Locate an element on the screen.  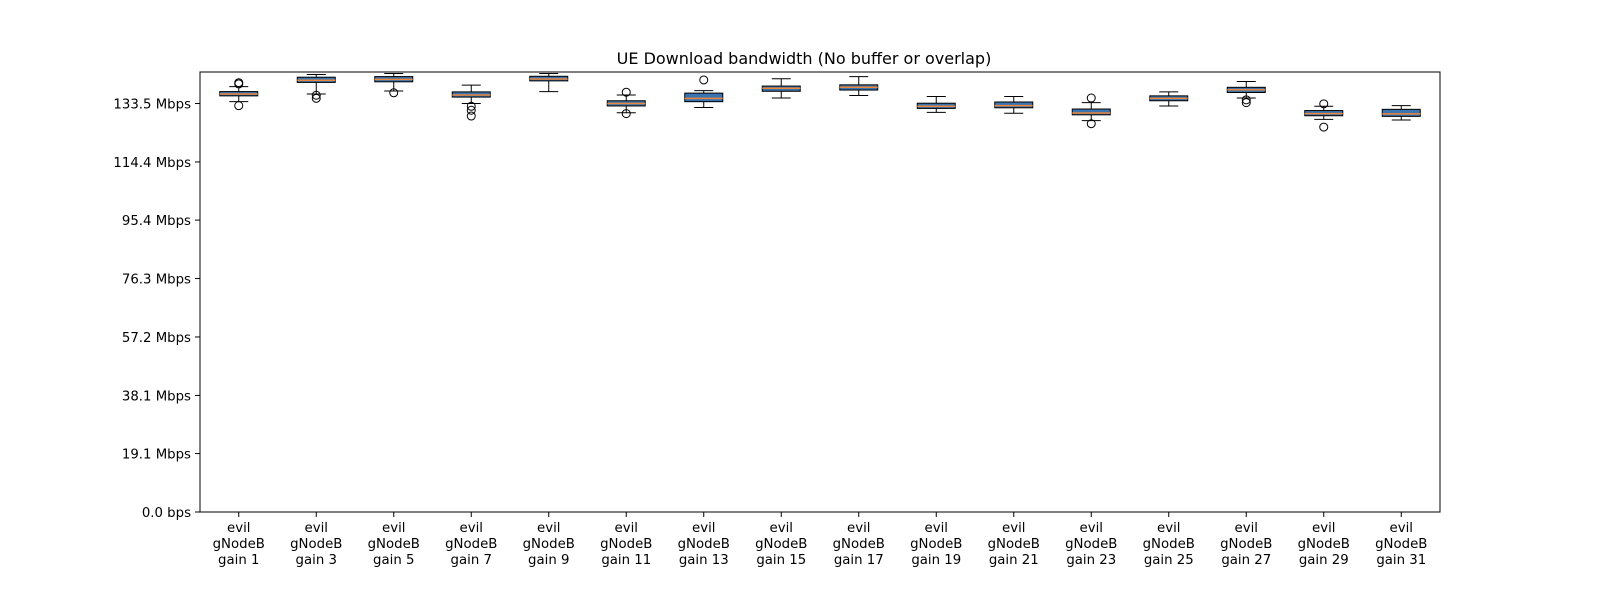
x-tick-label: gain 15 is located at coordinates (781, 560).